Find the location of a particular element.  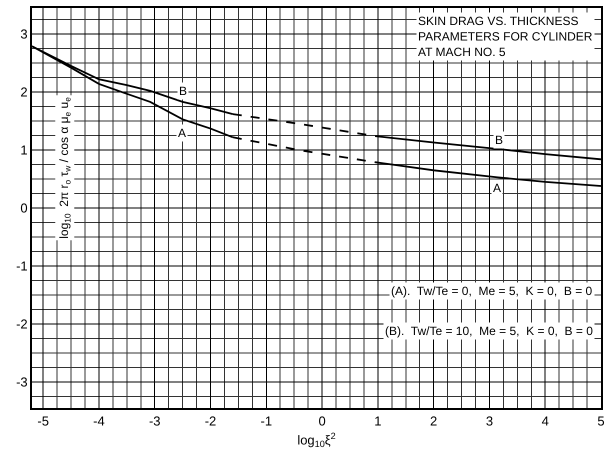

x-tick-label: 1 is located at coordinates (378, 420).